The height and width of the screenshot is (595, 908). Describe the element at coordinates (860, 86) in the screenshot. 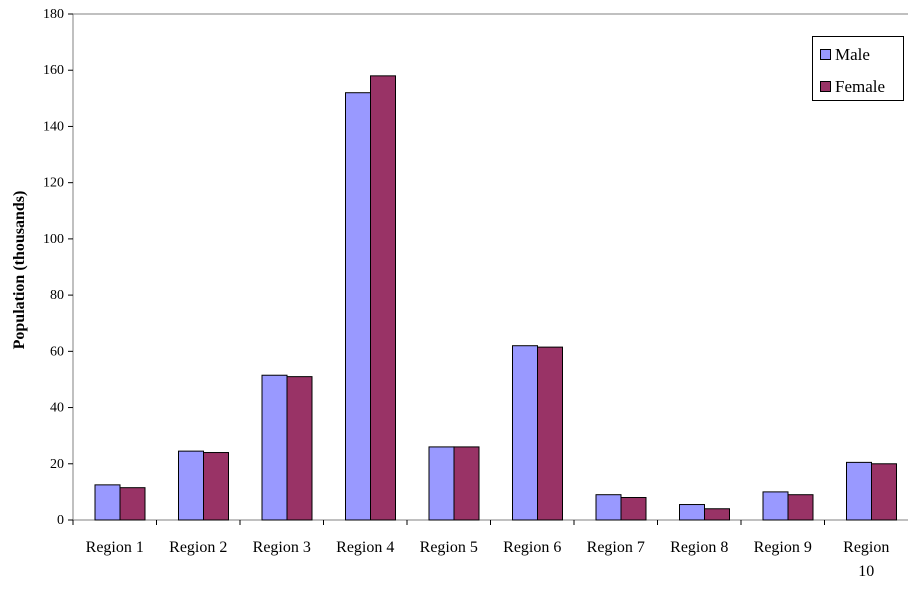

I see `legend-label-female: Female` at that location.